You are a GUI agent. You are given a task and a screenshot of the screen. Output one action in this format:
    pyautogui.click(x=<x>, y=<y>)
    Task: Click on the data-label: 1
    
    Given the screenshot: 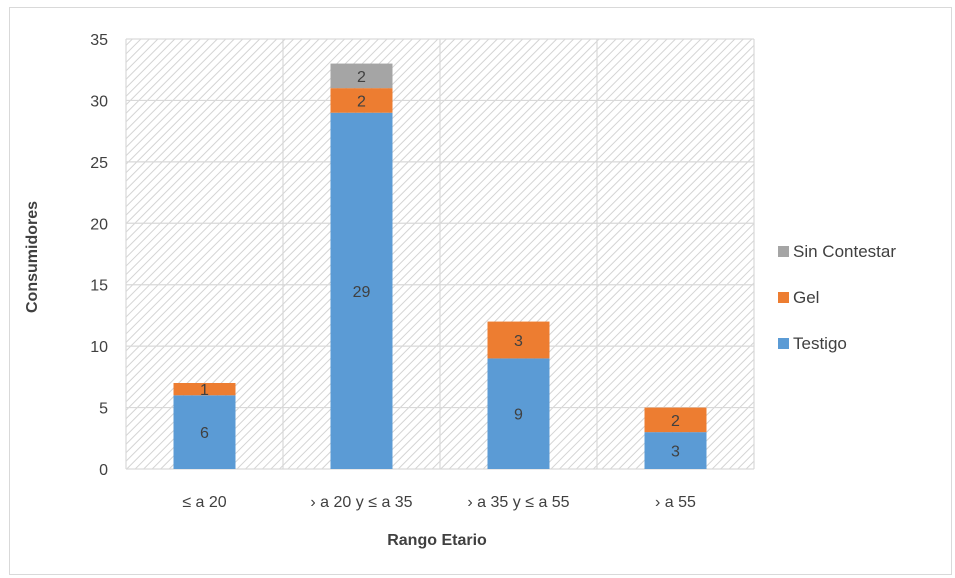 What is the action you would take?
    pyautogui.click(x=204, y=390)
    